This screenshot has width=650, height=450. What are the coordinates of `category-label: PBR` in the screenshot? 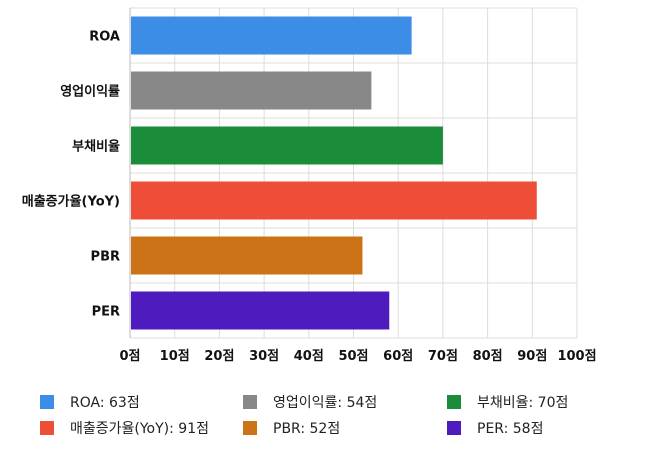 It's located at (105, 257).